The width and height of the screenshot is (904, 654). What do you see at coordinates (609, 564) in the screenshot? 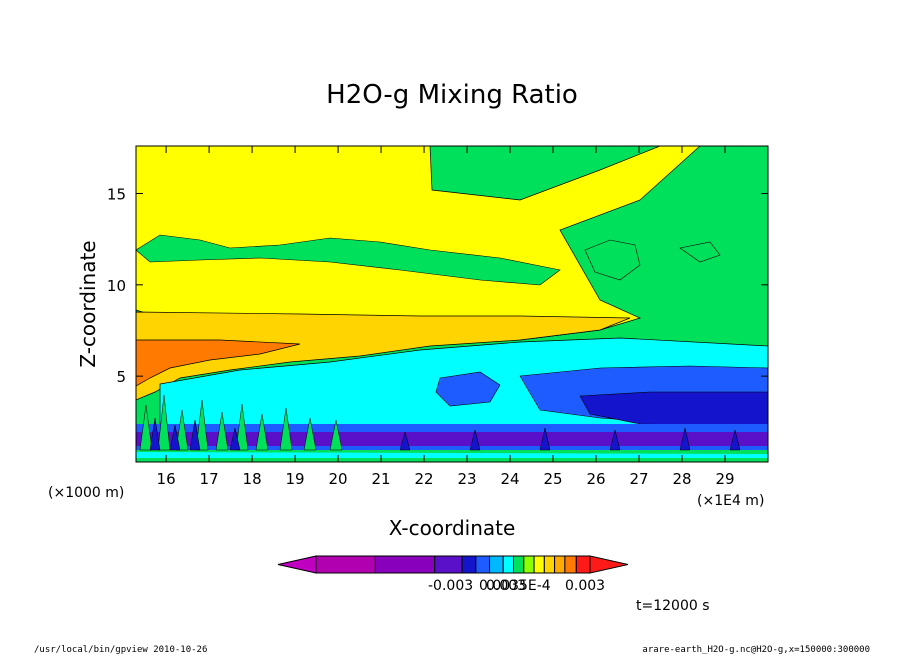
I see `colorbar-arrow-right` at bounding box center [609, 564].